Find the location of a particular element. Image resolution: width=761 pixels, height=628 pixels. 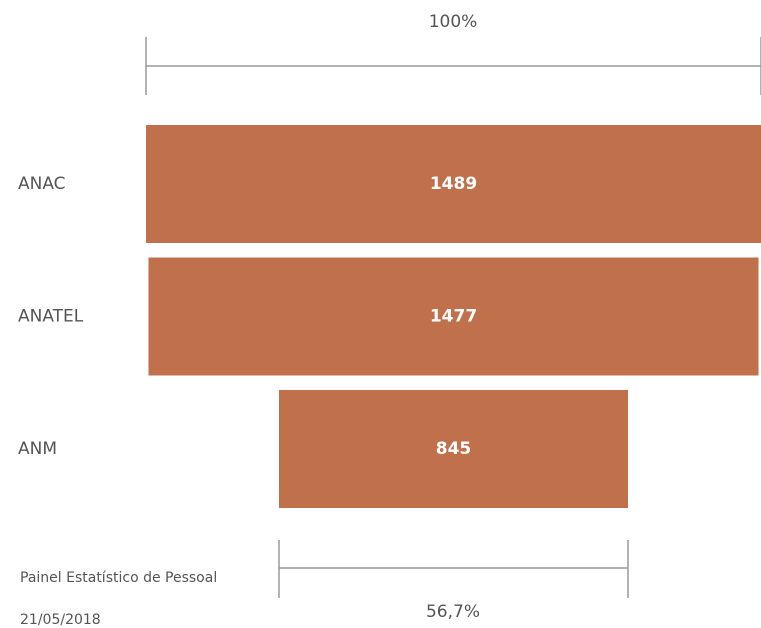

value-label: 845 is located at coordinates (454, 449).